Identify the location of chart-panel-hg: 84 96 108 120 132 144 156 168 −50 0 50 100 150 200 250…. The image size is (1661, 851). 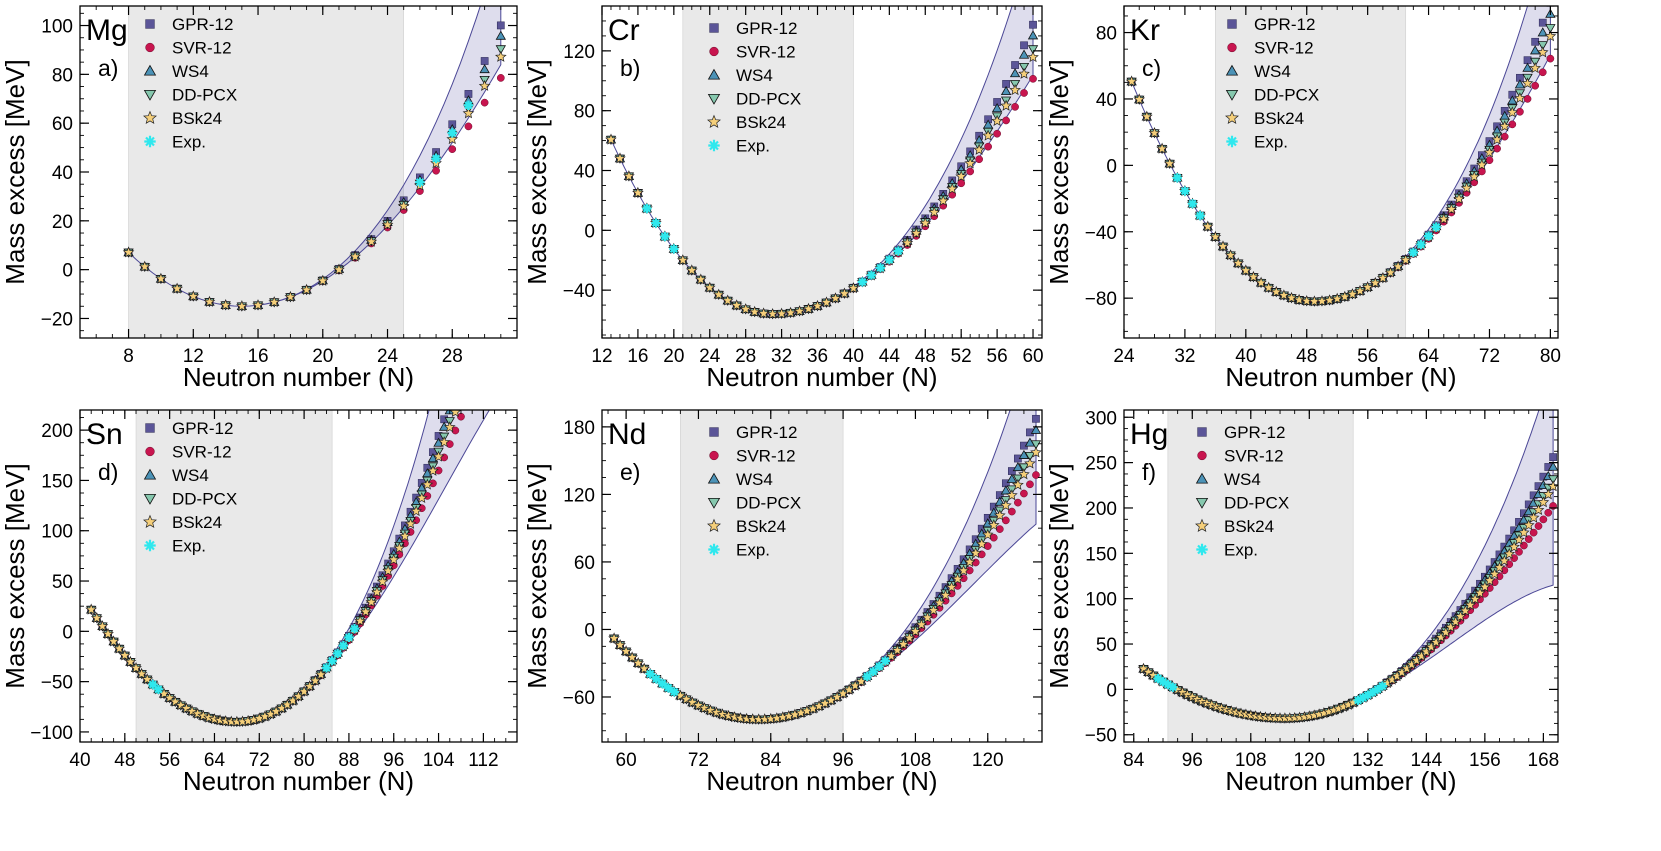
(1301, 602).